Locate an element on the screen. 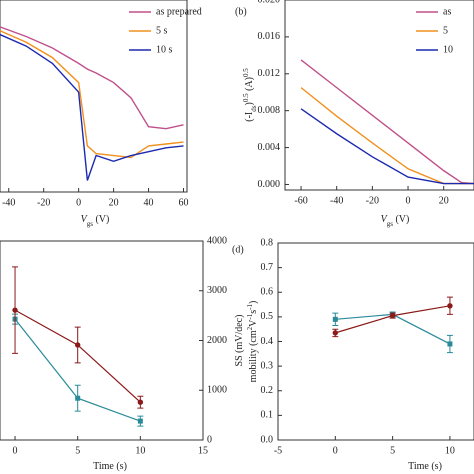 Image resolution: width=474 pixels, height=474 pixels. x-tick-label: 60 is located at coordinates (184, 202).